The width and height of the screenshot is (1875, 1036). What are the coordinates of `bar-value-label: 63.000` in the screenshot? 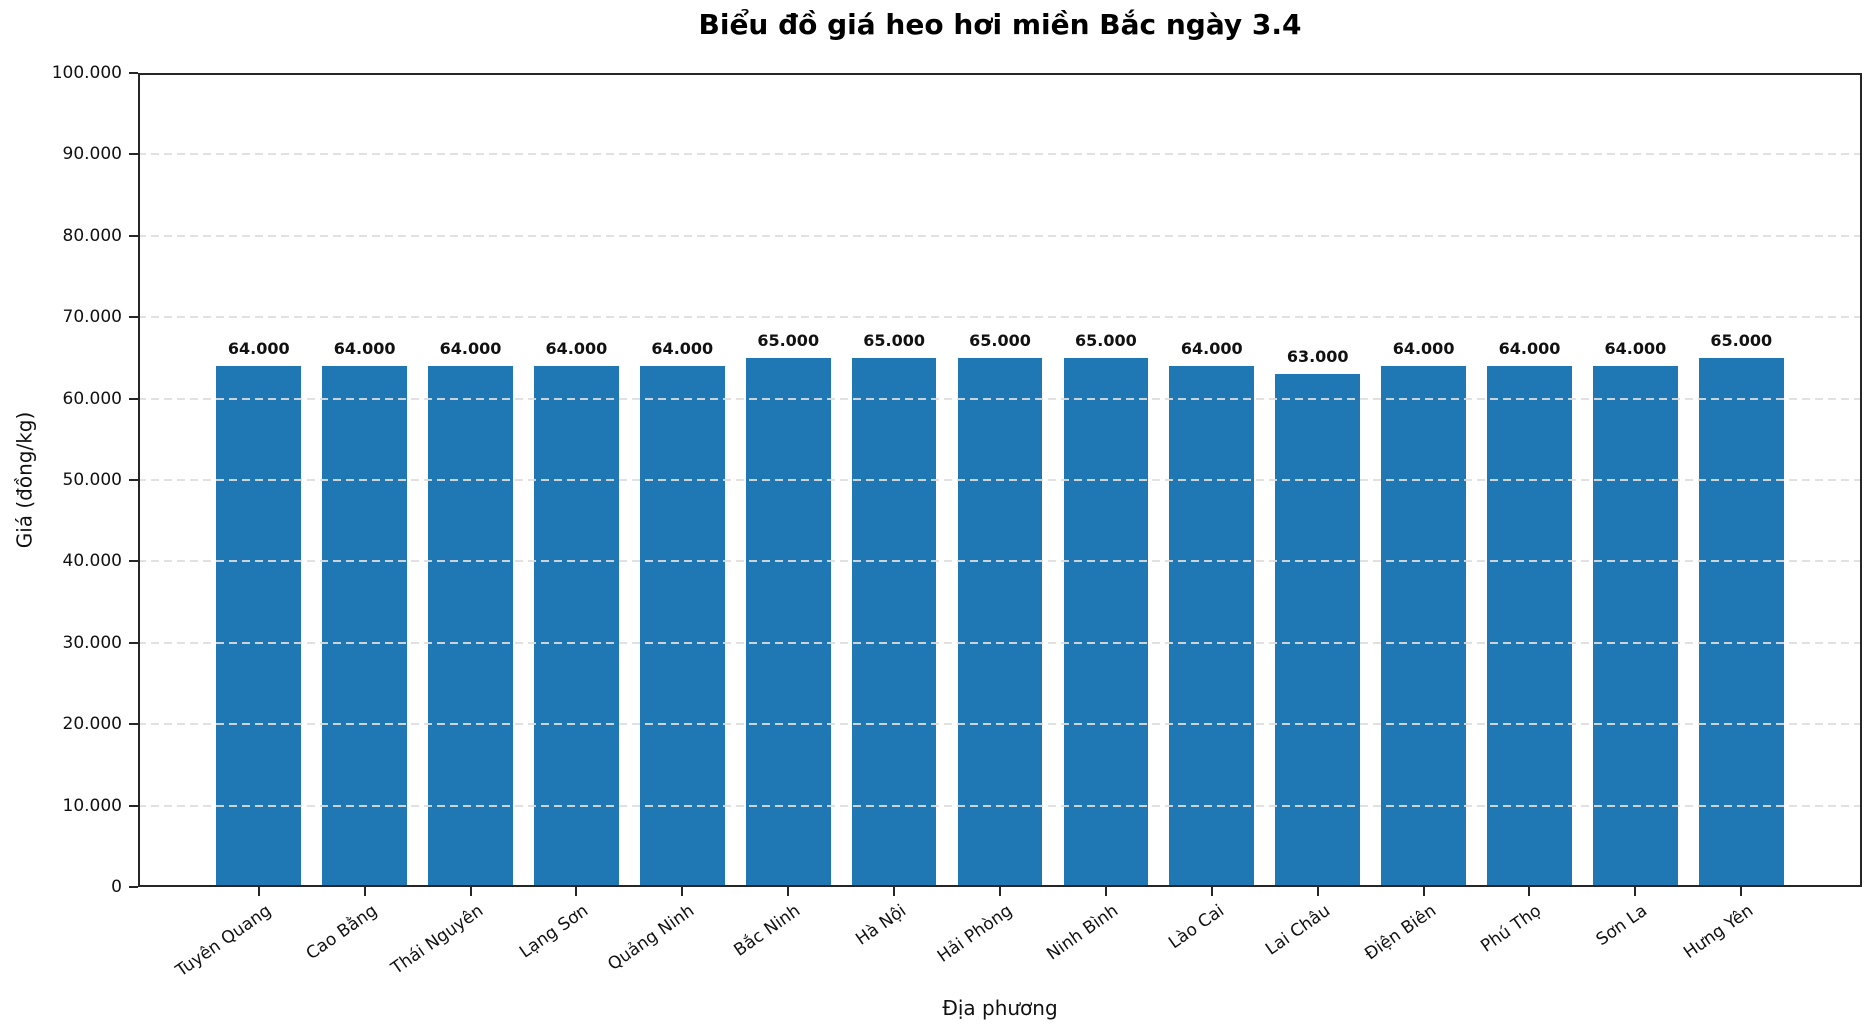 It's located at (1317, 357).